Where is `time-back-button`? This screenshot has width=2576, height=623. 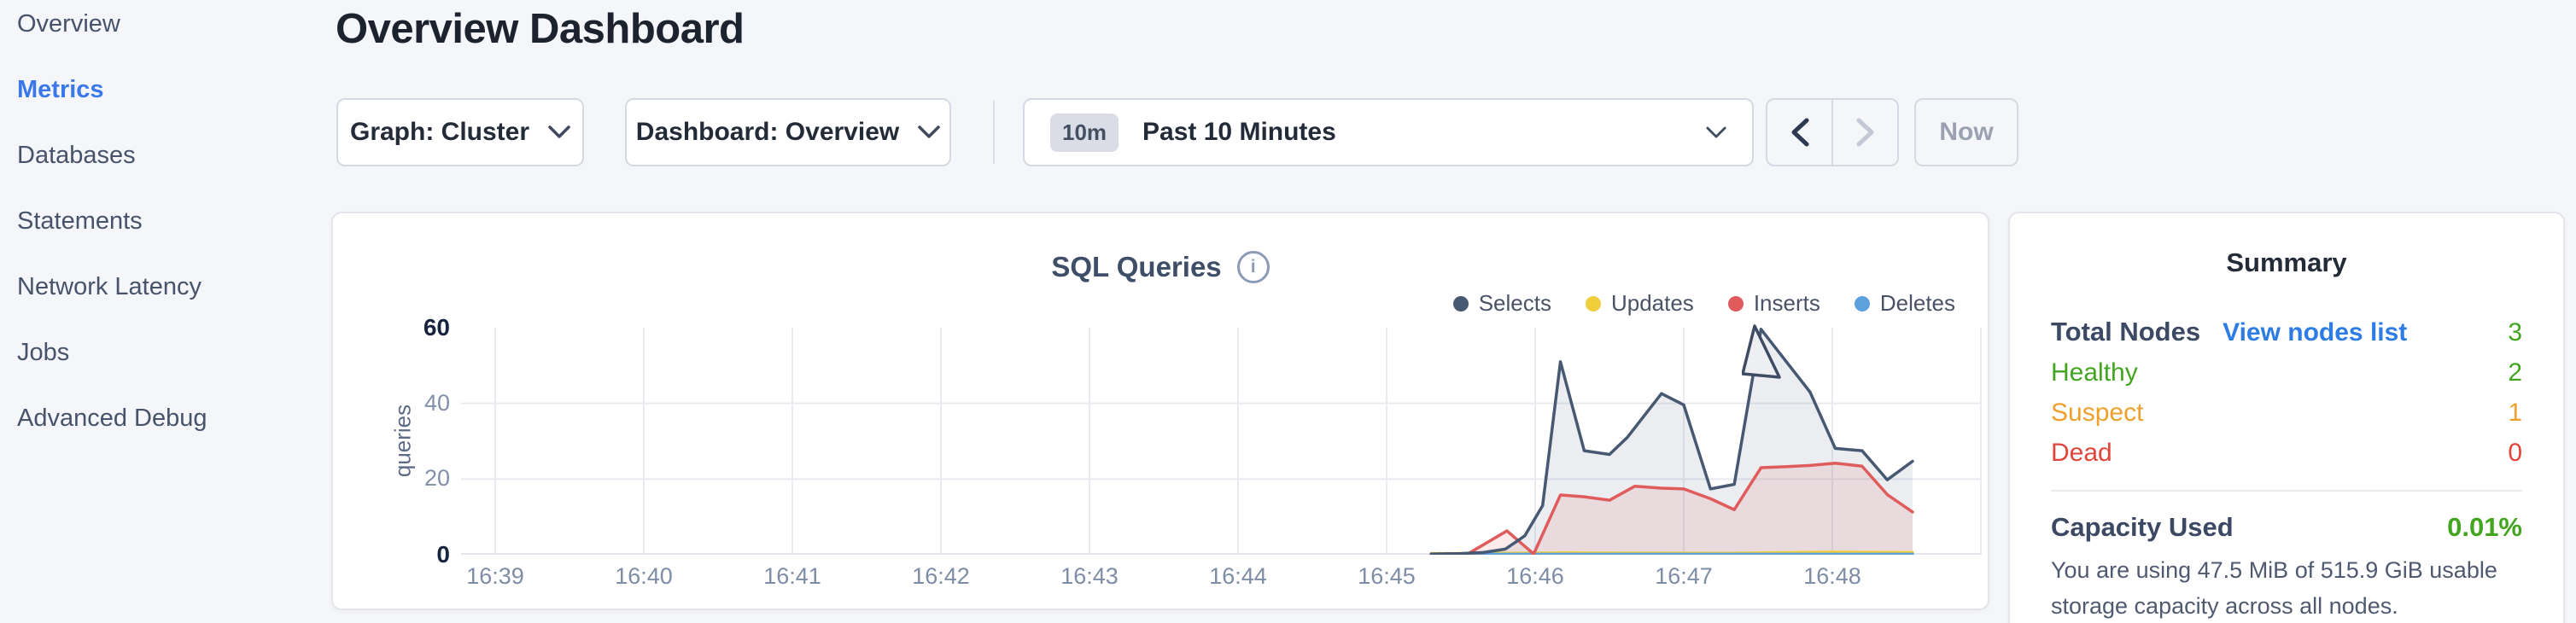 time-back-button is located at coordinates (1799, 132).